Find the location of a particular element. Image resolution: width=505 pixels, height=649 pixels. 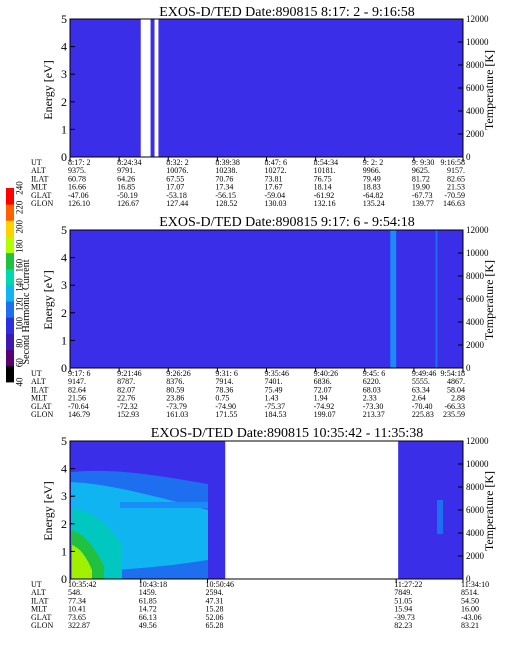

orbit-cell: -50.19 is located at coordinates (127, 195).